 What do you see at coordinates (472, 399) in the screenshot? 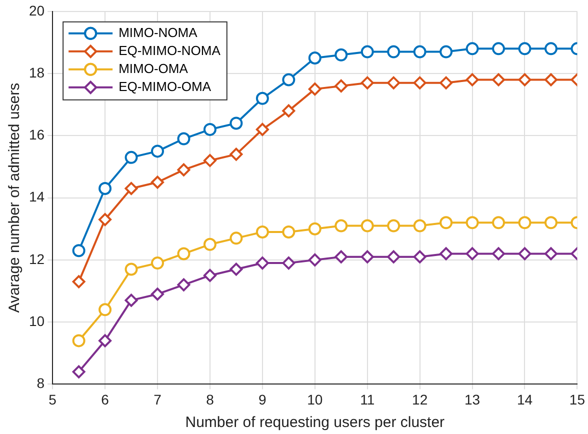
I see `x-tick-label: 13` at bounding box center [472, 399].